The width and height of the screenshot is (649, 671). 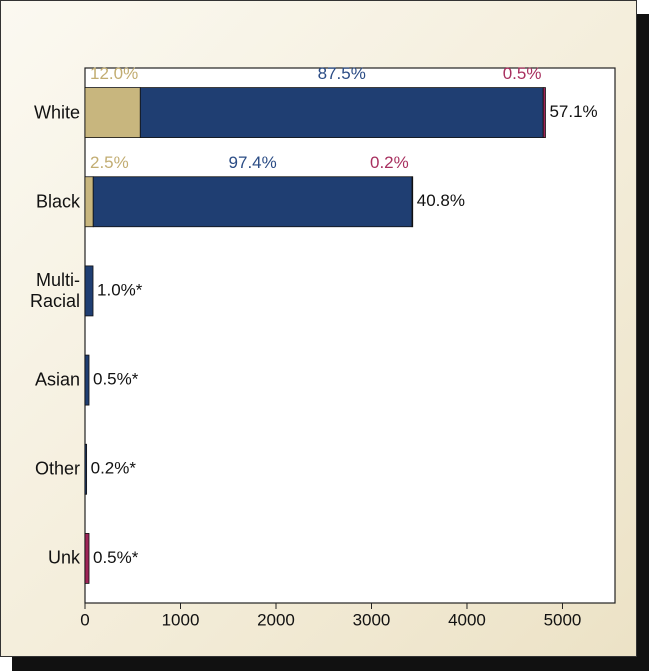 I want to click on x-tick-label: 5000, so click(x=563, y=619).